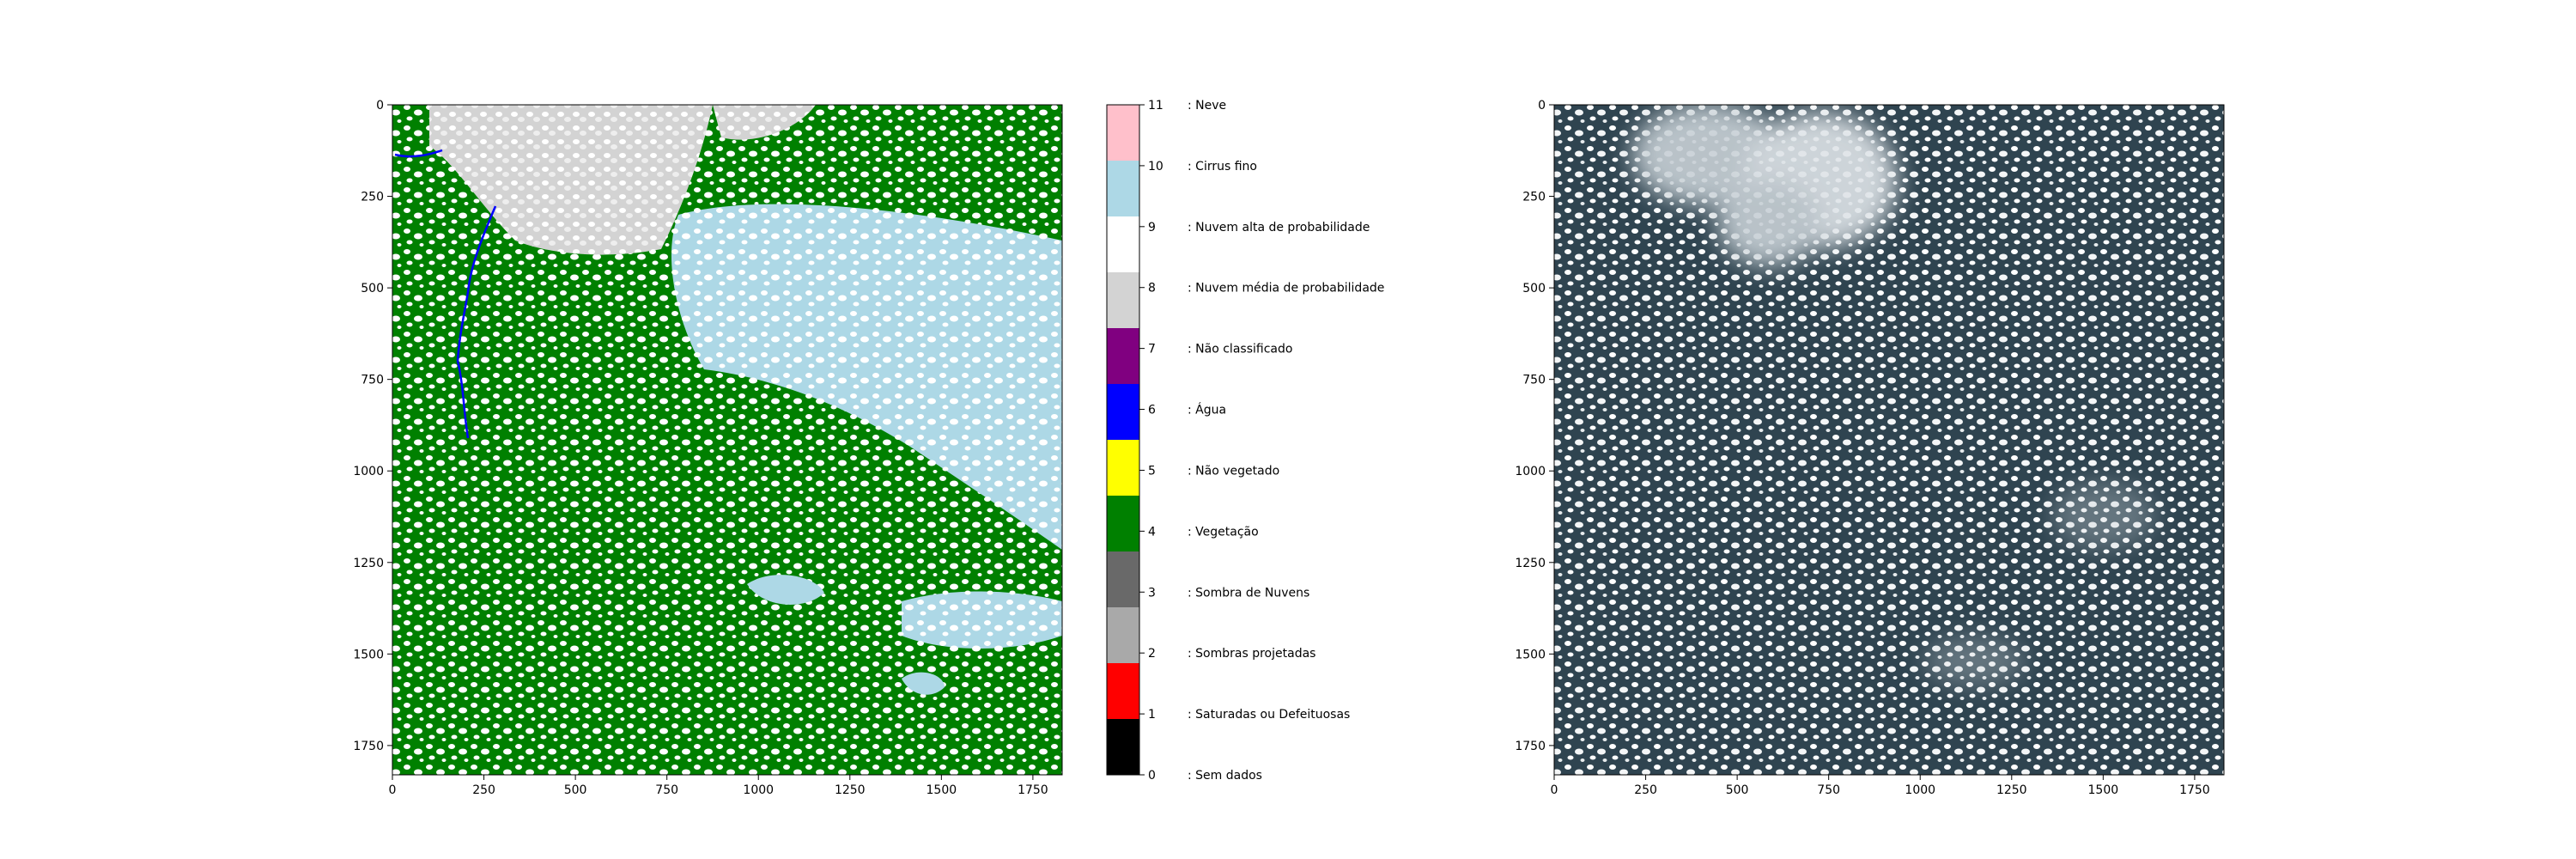 The width and height of the screenshot is (2576, 859). I want to click on legend-tick-value: 8, so click(1152, 288).